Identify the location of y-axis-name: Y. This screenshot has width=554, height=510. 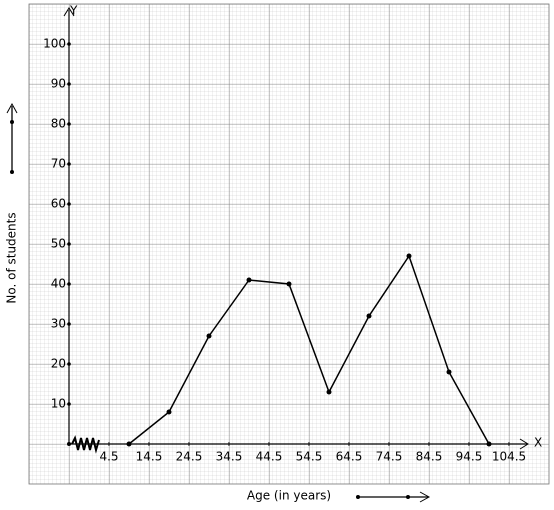
(73, 11).